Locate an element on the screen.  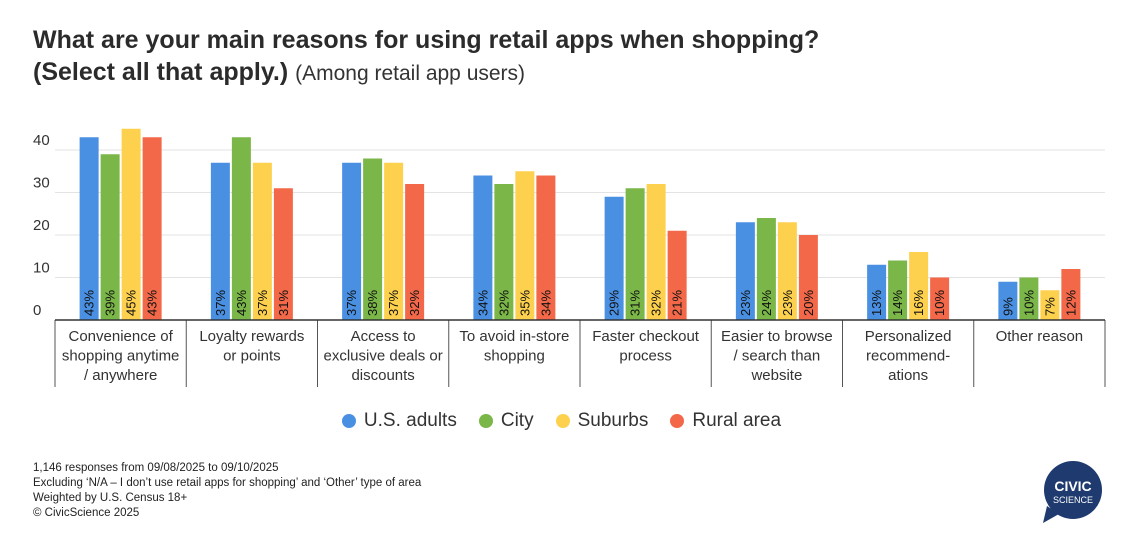
category-label: Easier to browse / search than website is located at coordinates (777, 356).